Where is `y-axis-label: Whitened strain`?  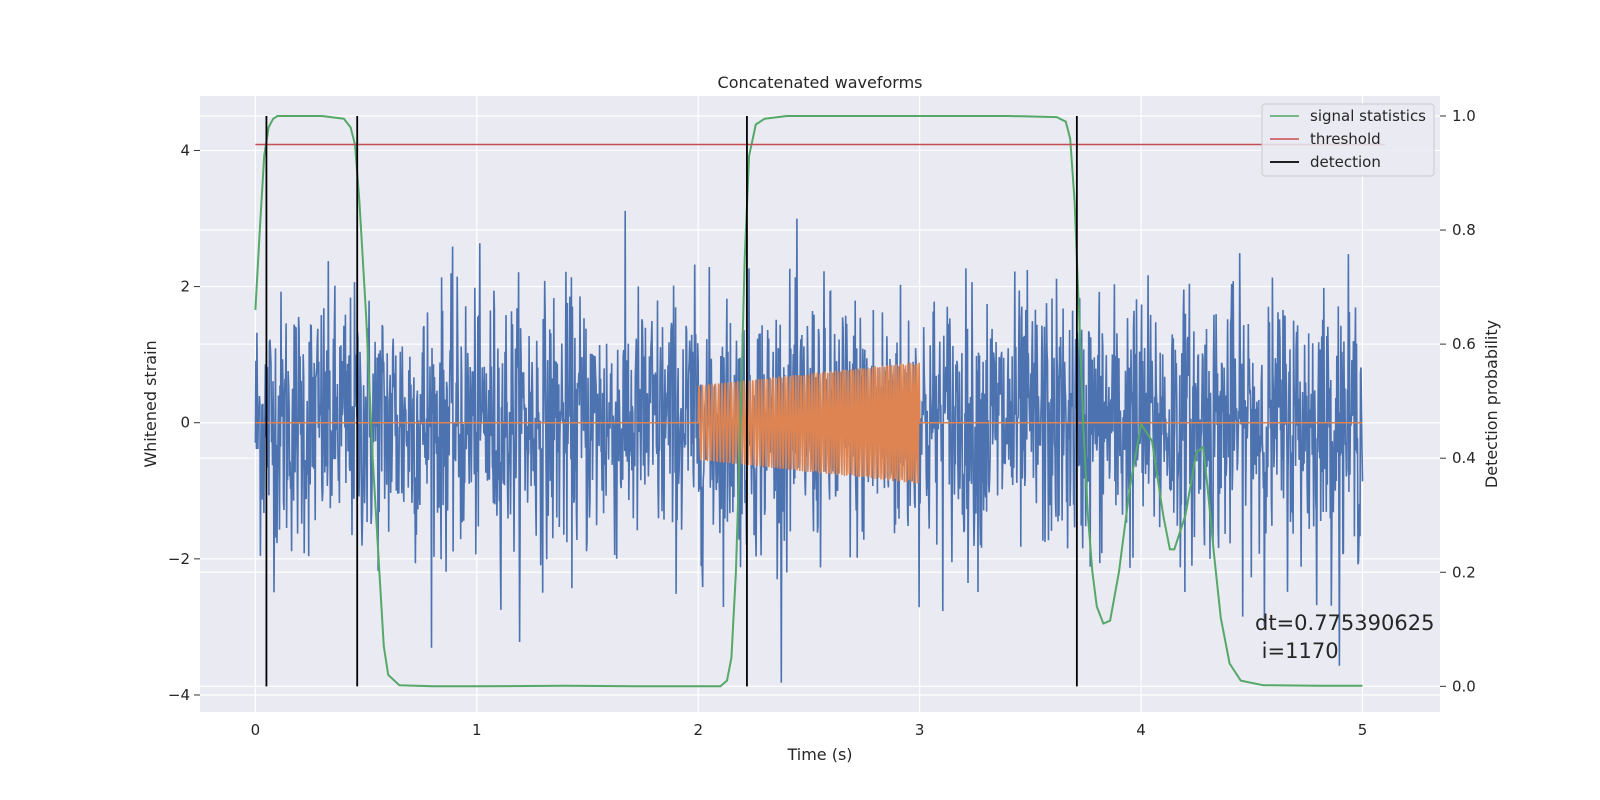 y-axis-label: Whitened strain is located at coordinates (150, 403).